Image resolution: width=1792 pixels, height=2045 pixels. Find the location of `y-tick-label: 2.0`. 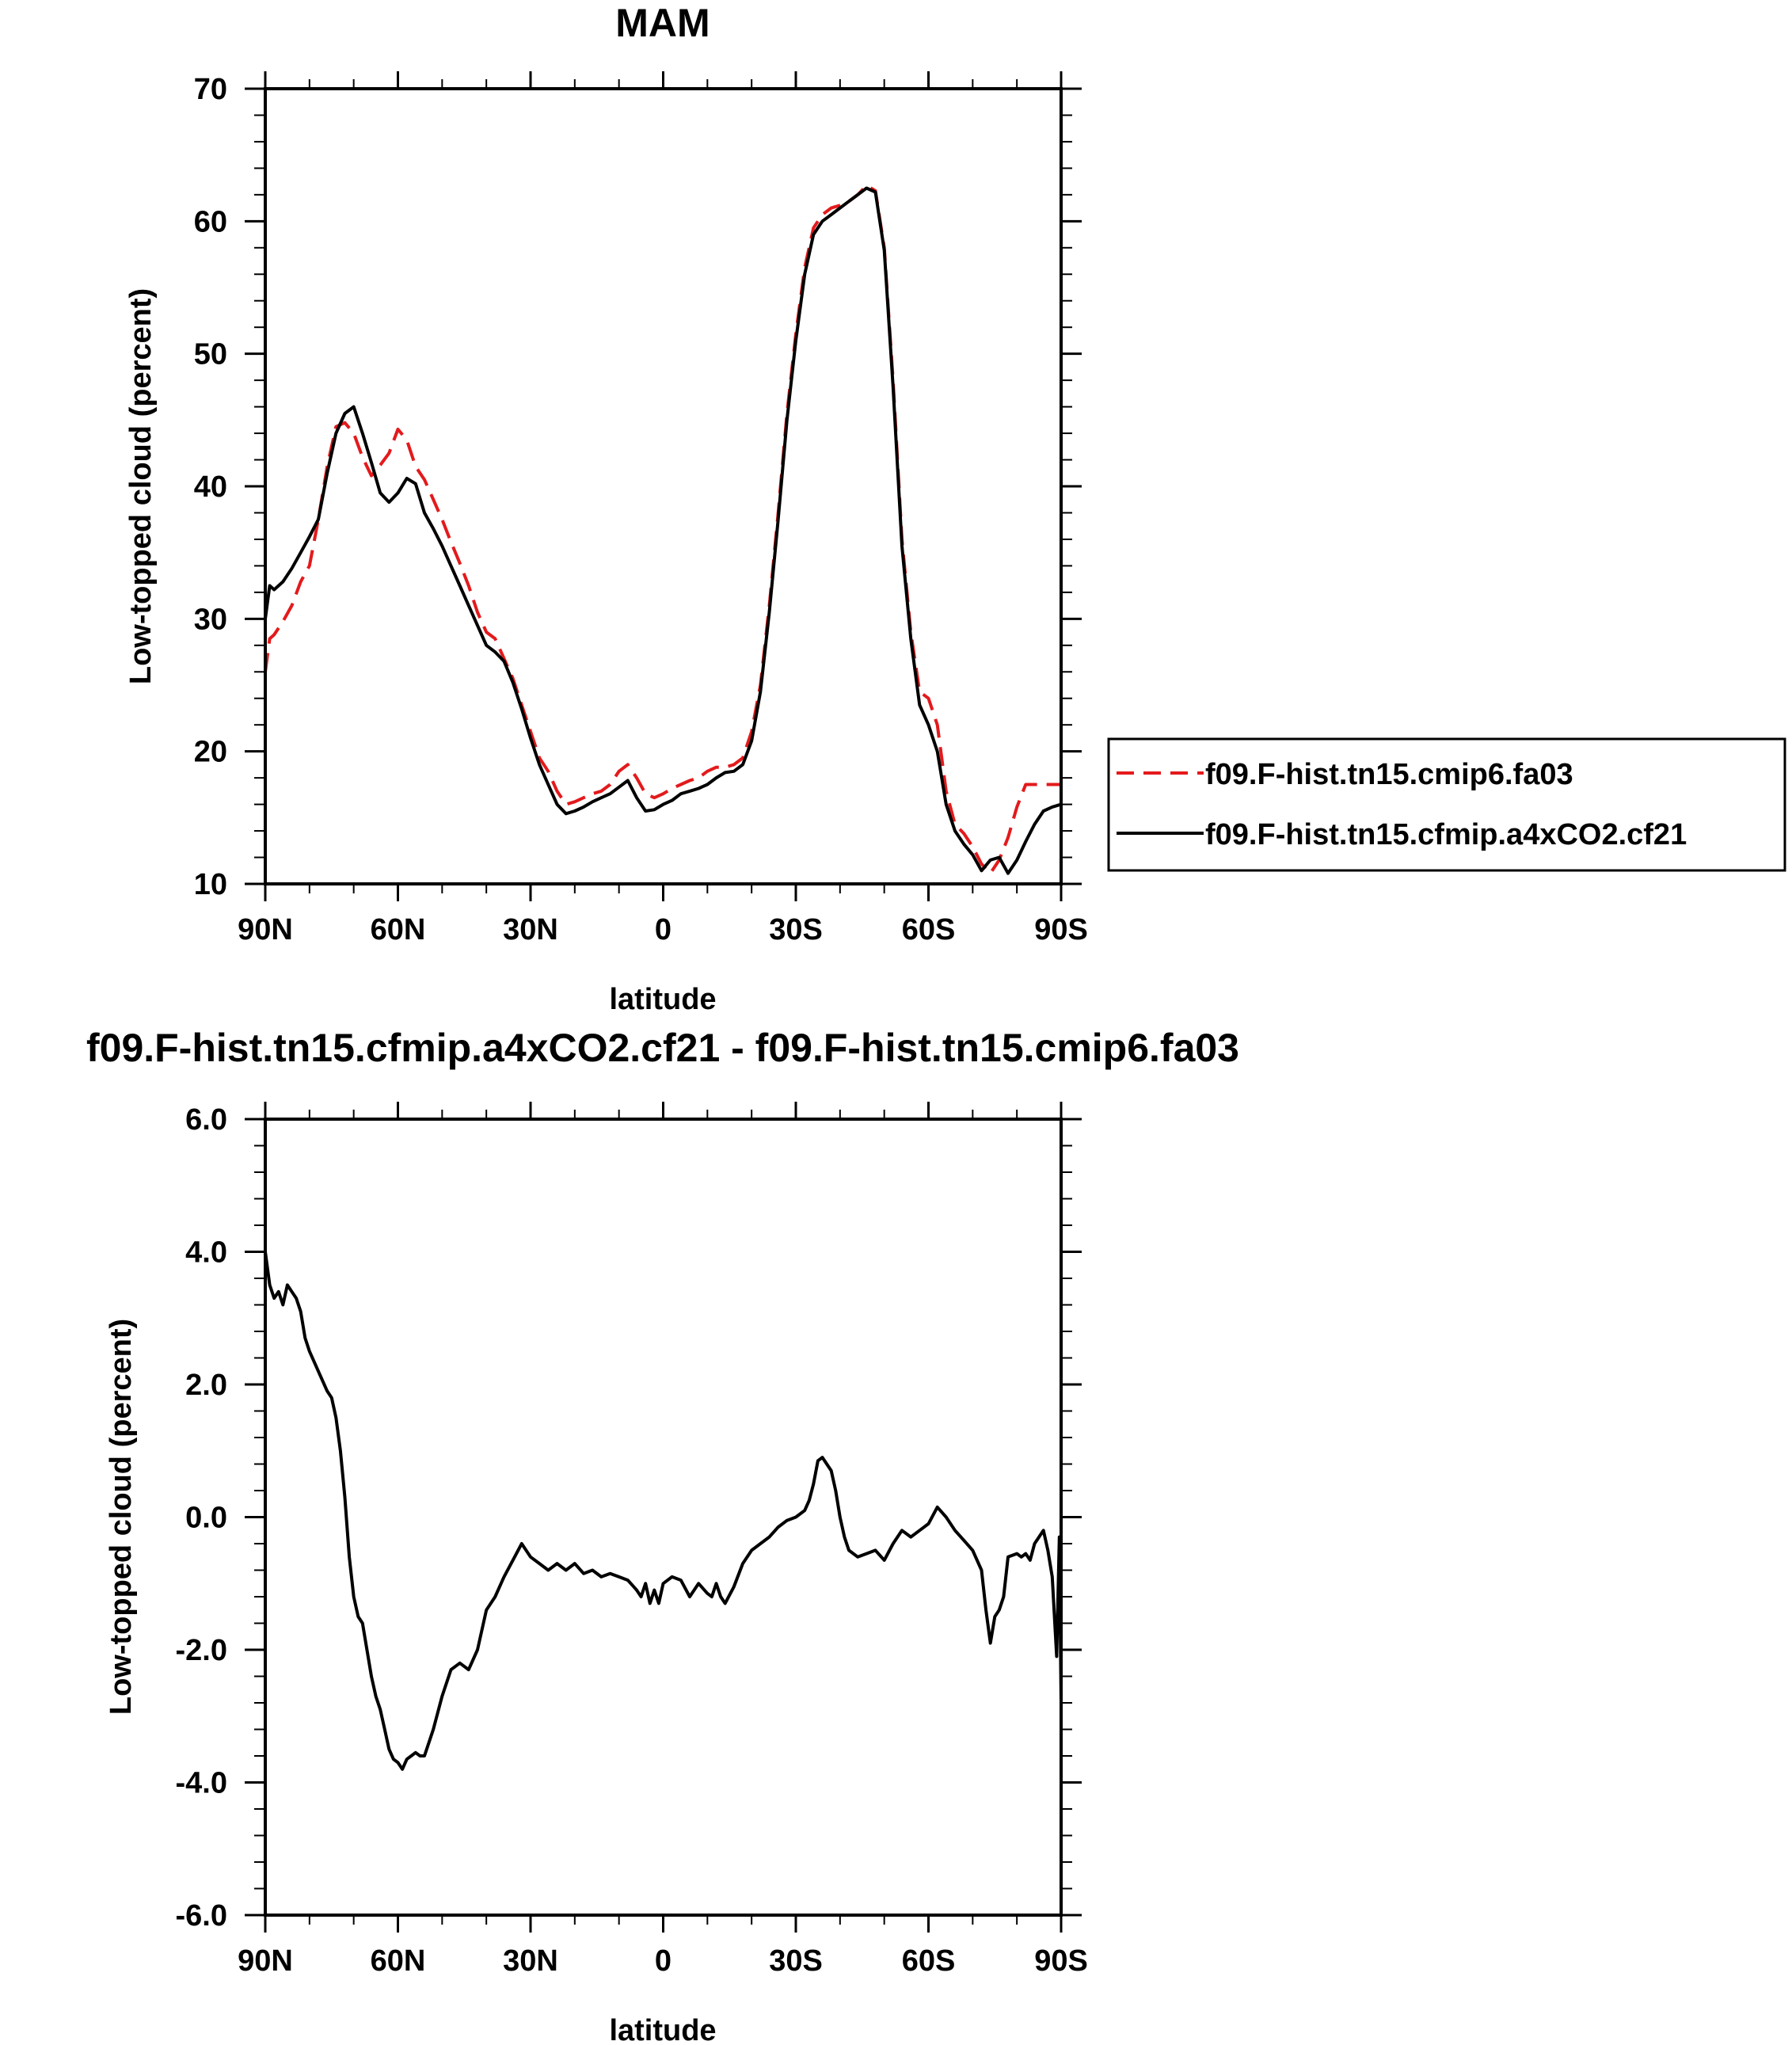

y-tick-label: 2.0 is located at coordinates (206, 1385).